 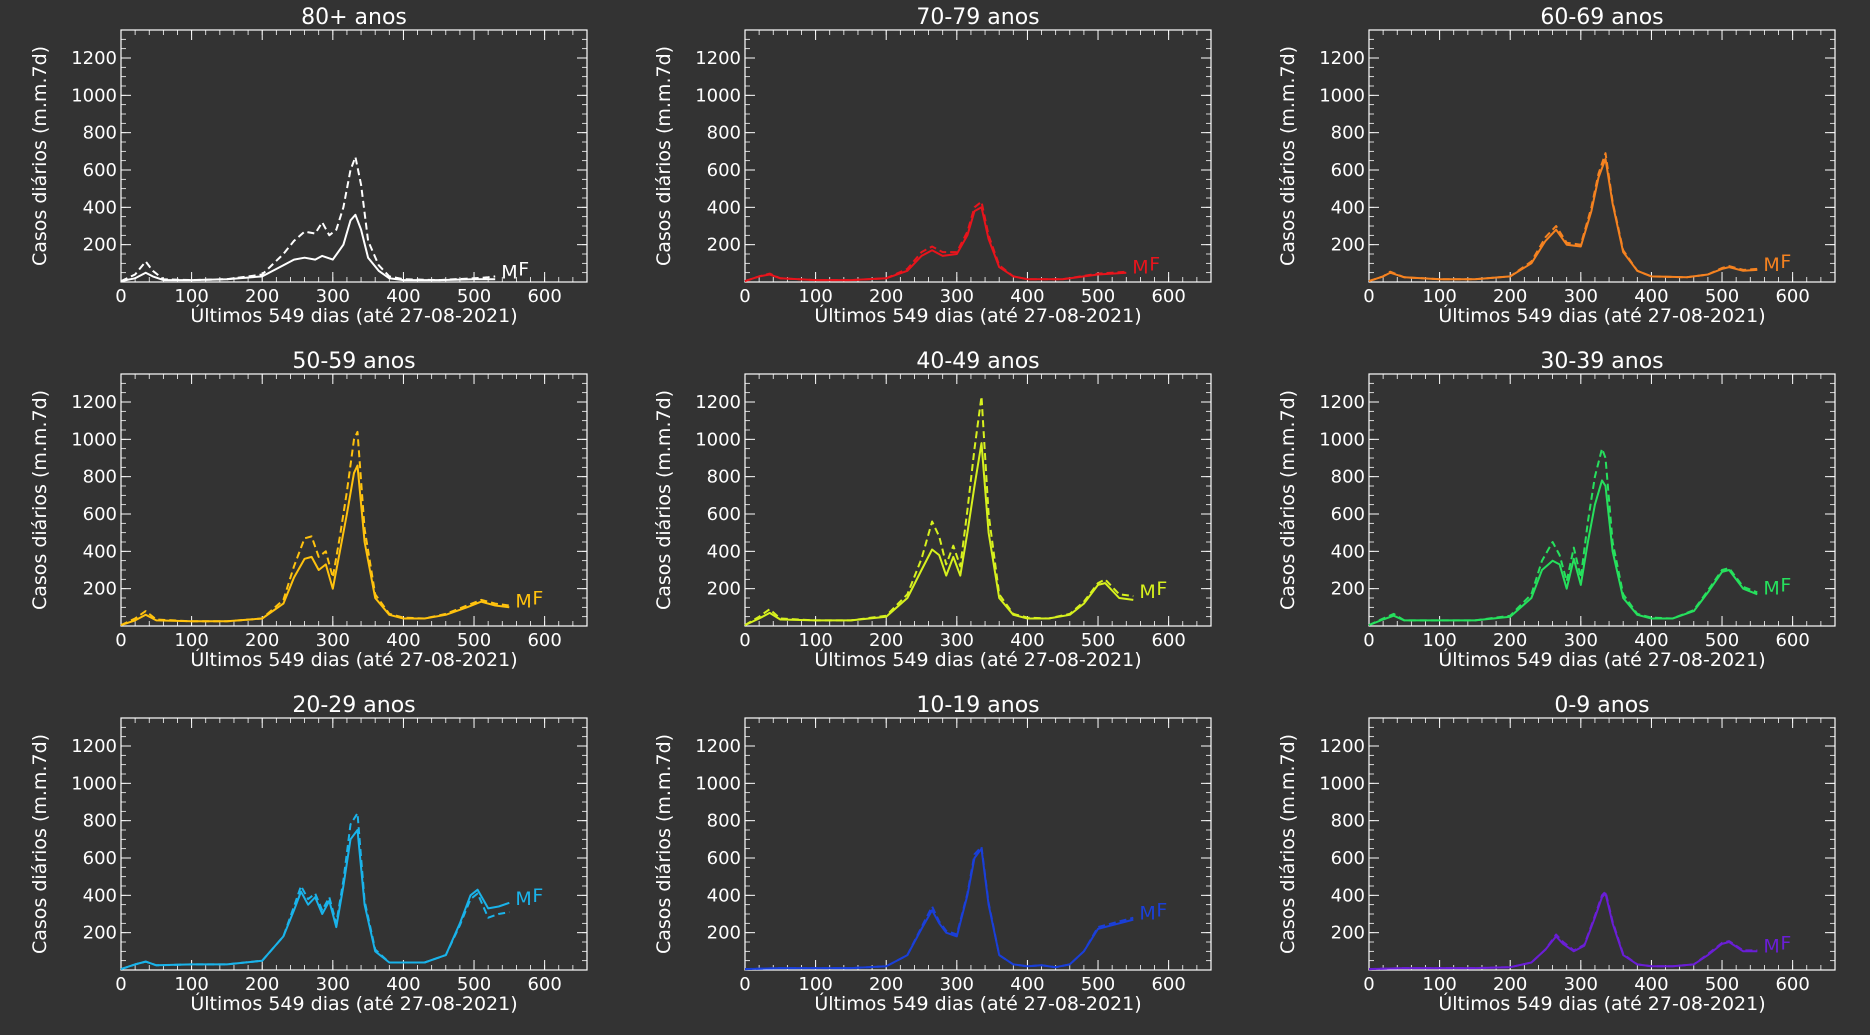 I want to click on chart-title: 20-29 anos, so click(x=353, y=705).